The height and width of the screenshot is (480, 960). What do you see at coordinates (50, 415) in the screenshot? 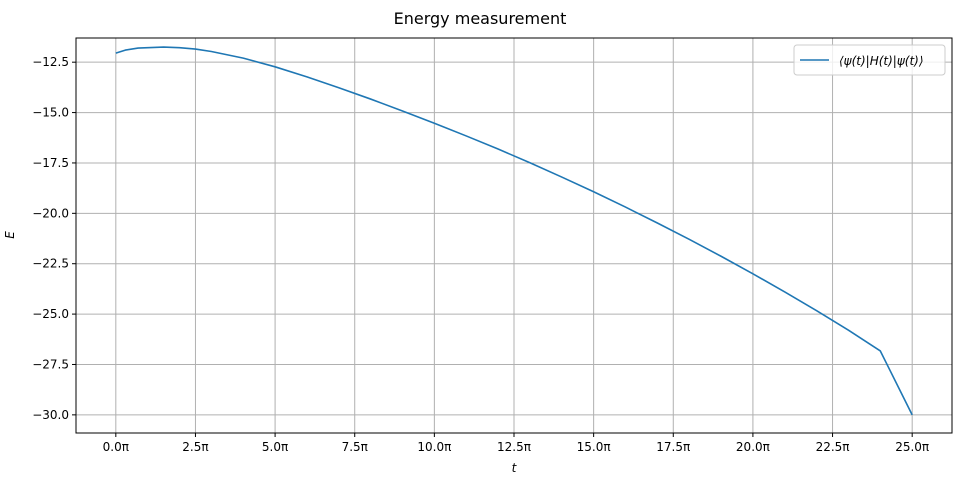
I see `y-tick-label: −30.0` at bounding box center [50, 415].